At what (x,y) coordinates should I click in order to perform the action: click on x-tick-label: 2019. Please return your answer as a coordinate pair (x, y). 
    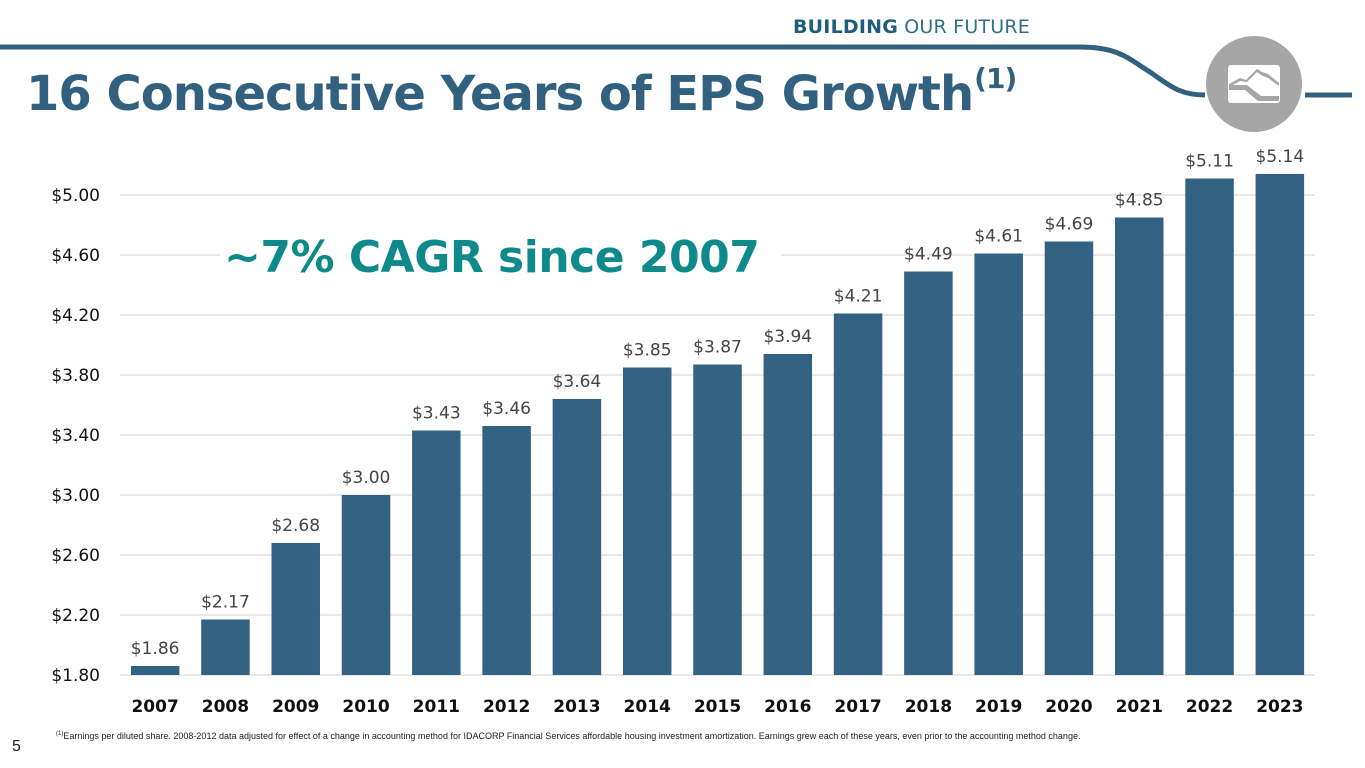
    Looking at the image, I should click on (998, 707).